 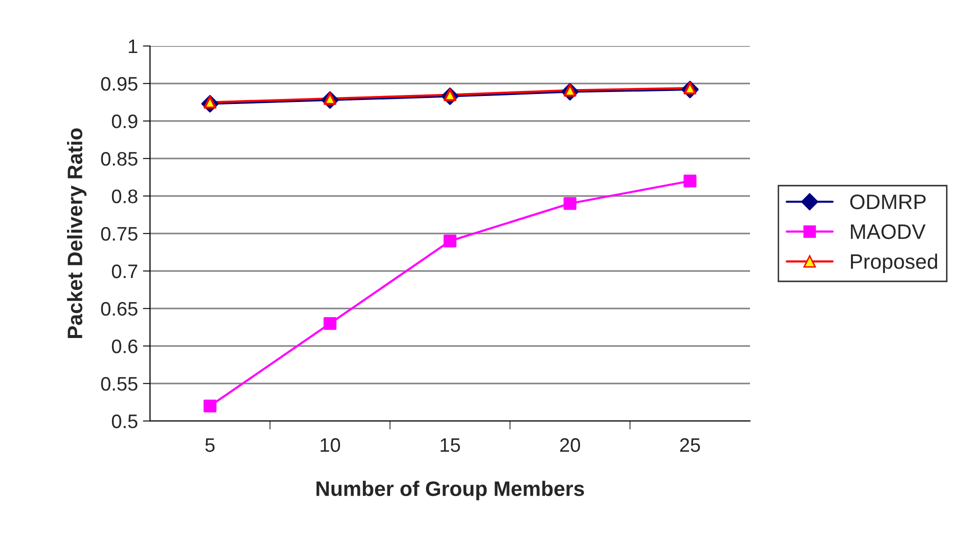 I want to click on y-tick-label: 0.7, so click(x=125, y=271).